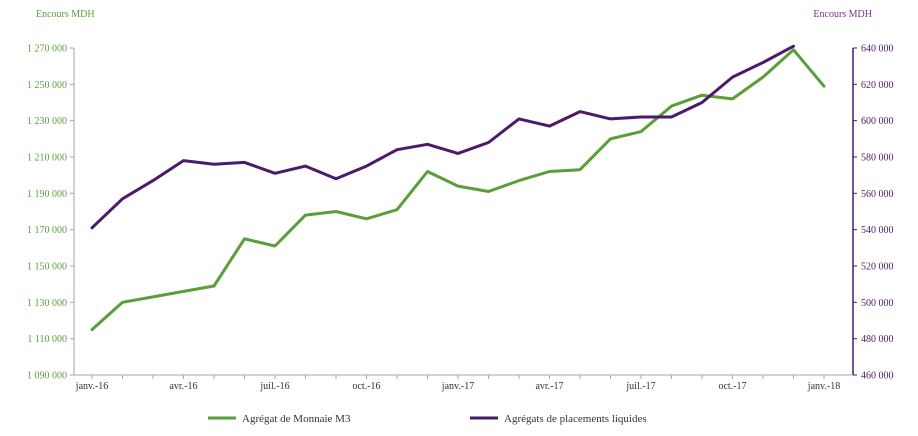 This screenshot has width=918, height=436. Describe the element at coordinates (640, 386) in the screenshot. I see `x-tick-label: juil.-17` at that location.